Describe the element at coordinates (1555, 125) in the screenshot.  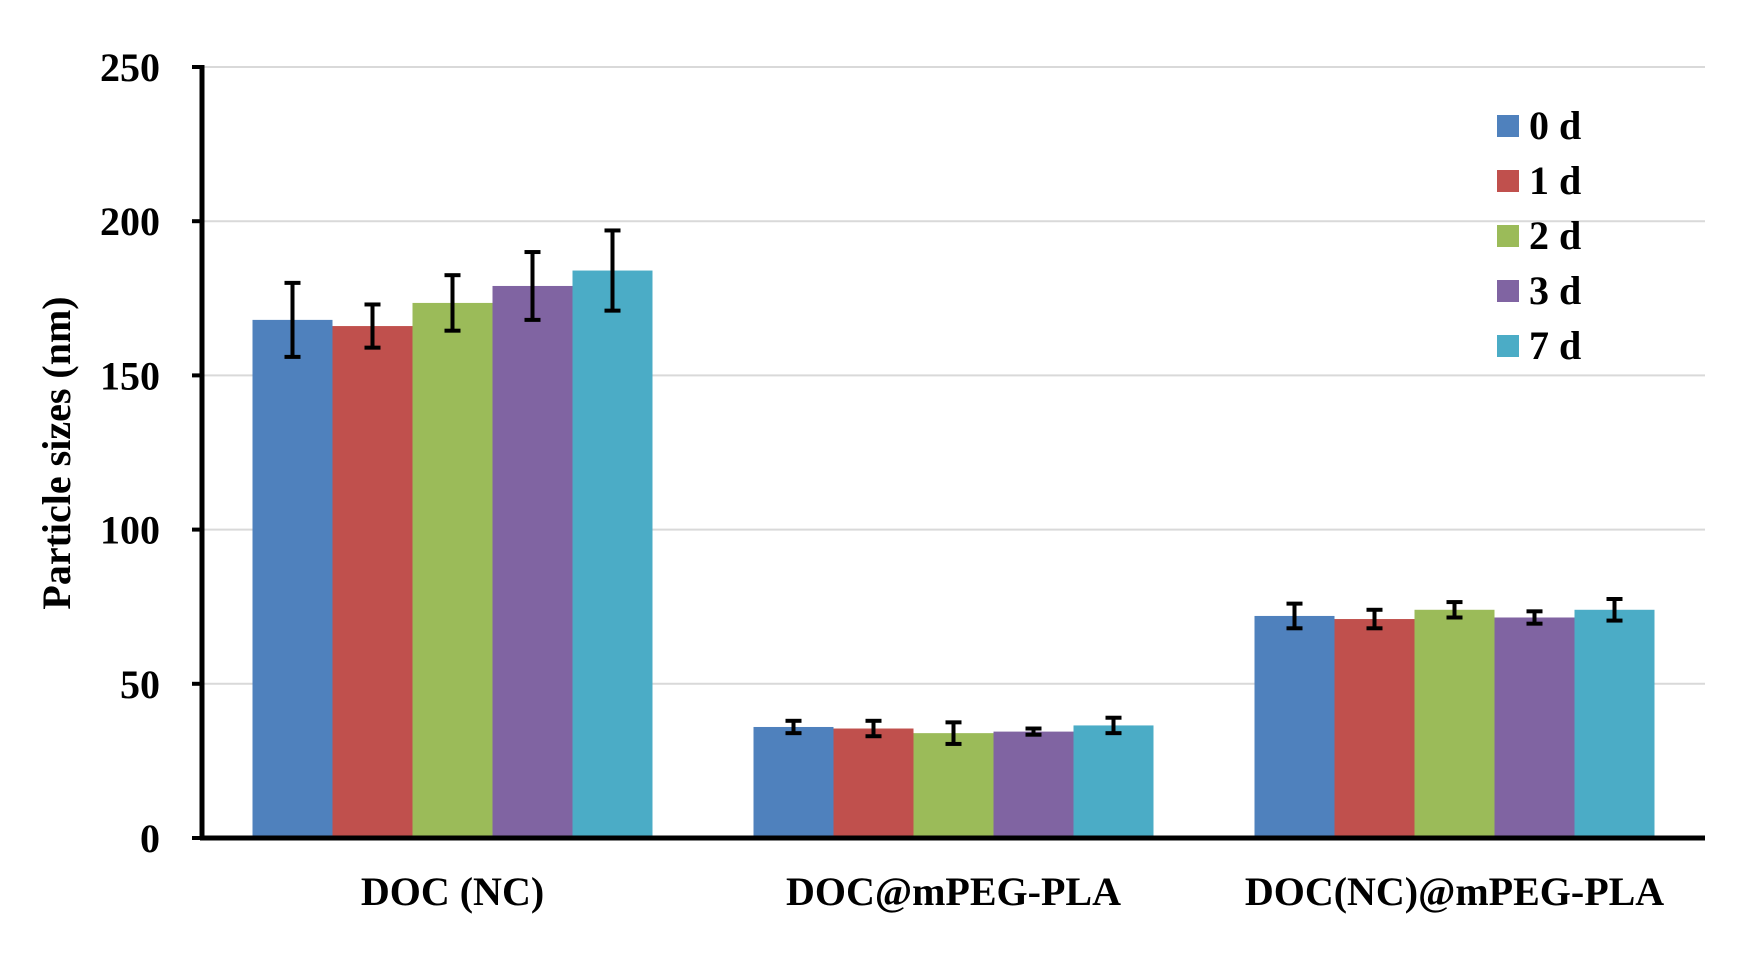
I see `legend-label: 0 d` at that location.